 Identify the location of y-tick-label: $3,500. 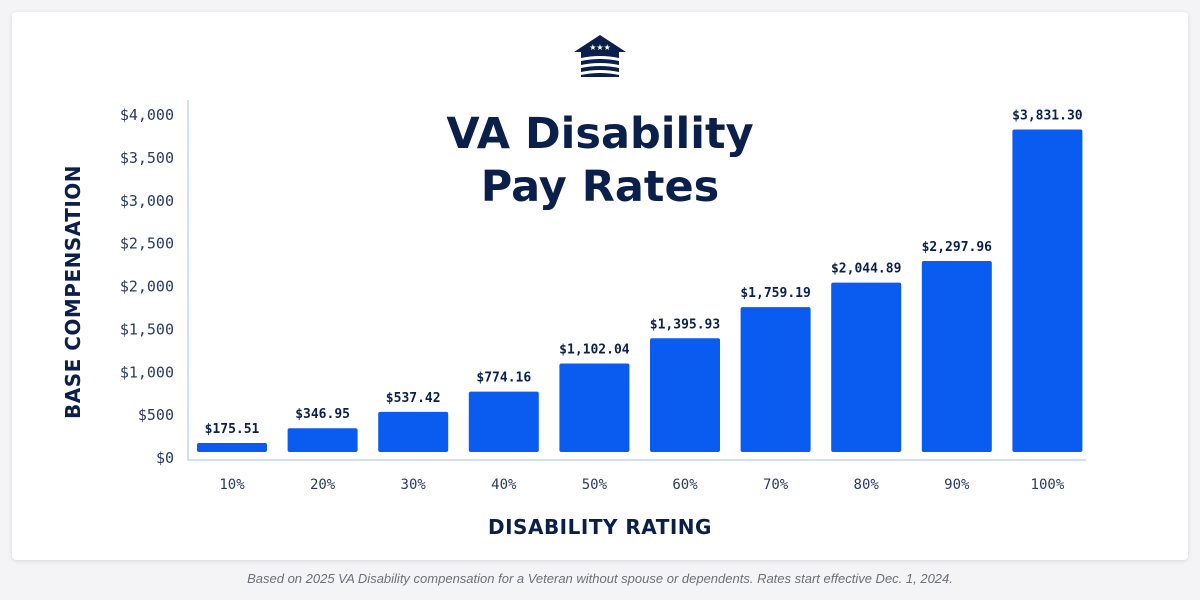
(147, 158).